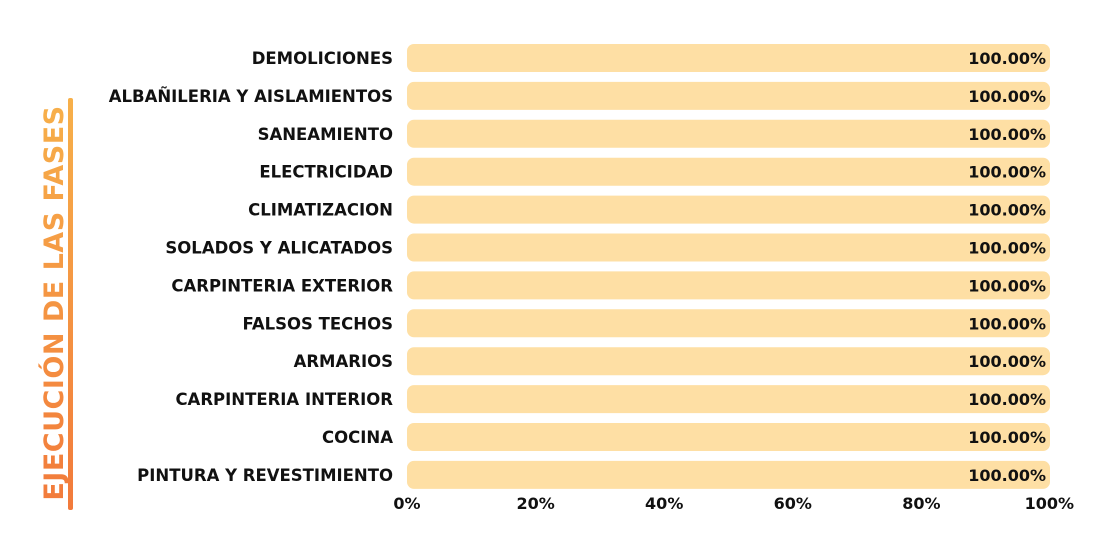 The width and height of the screenshot is (1100, 550). I want to click on category-label-10: CARPINTERIA INTERIOR, so click(284, 399).